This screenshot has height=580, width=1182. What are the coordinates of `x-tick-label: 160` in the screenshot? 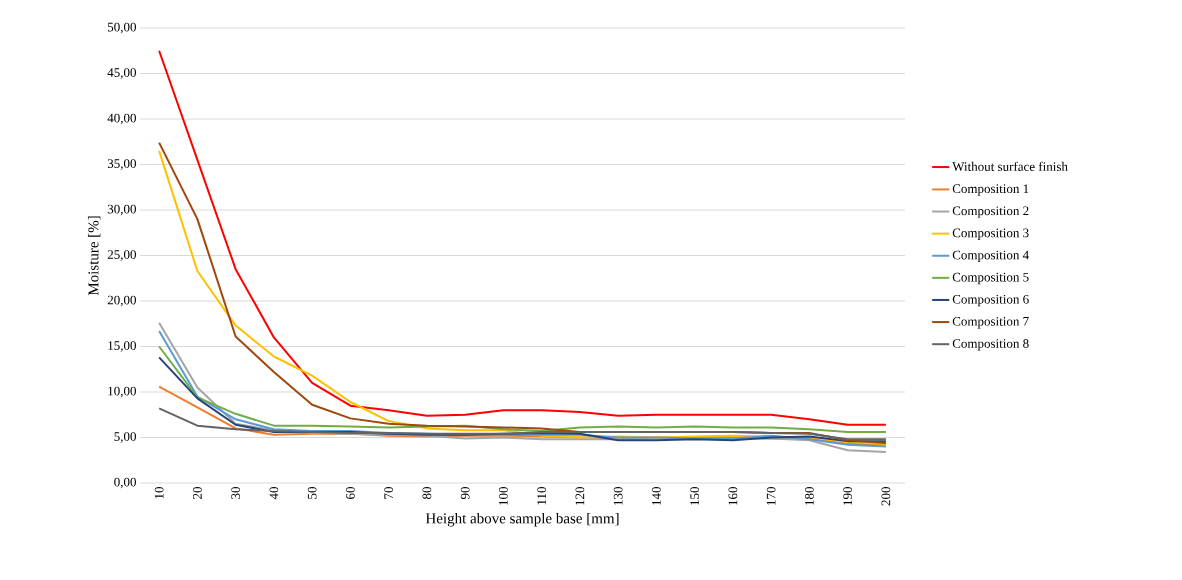 It's located at (733, 496).